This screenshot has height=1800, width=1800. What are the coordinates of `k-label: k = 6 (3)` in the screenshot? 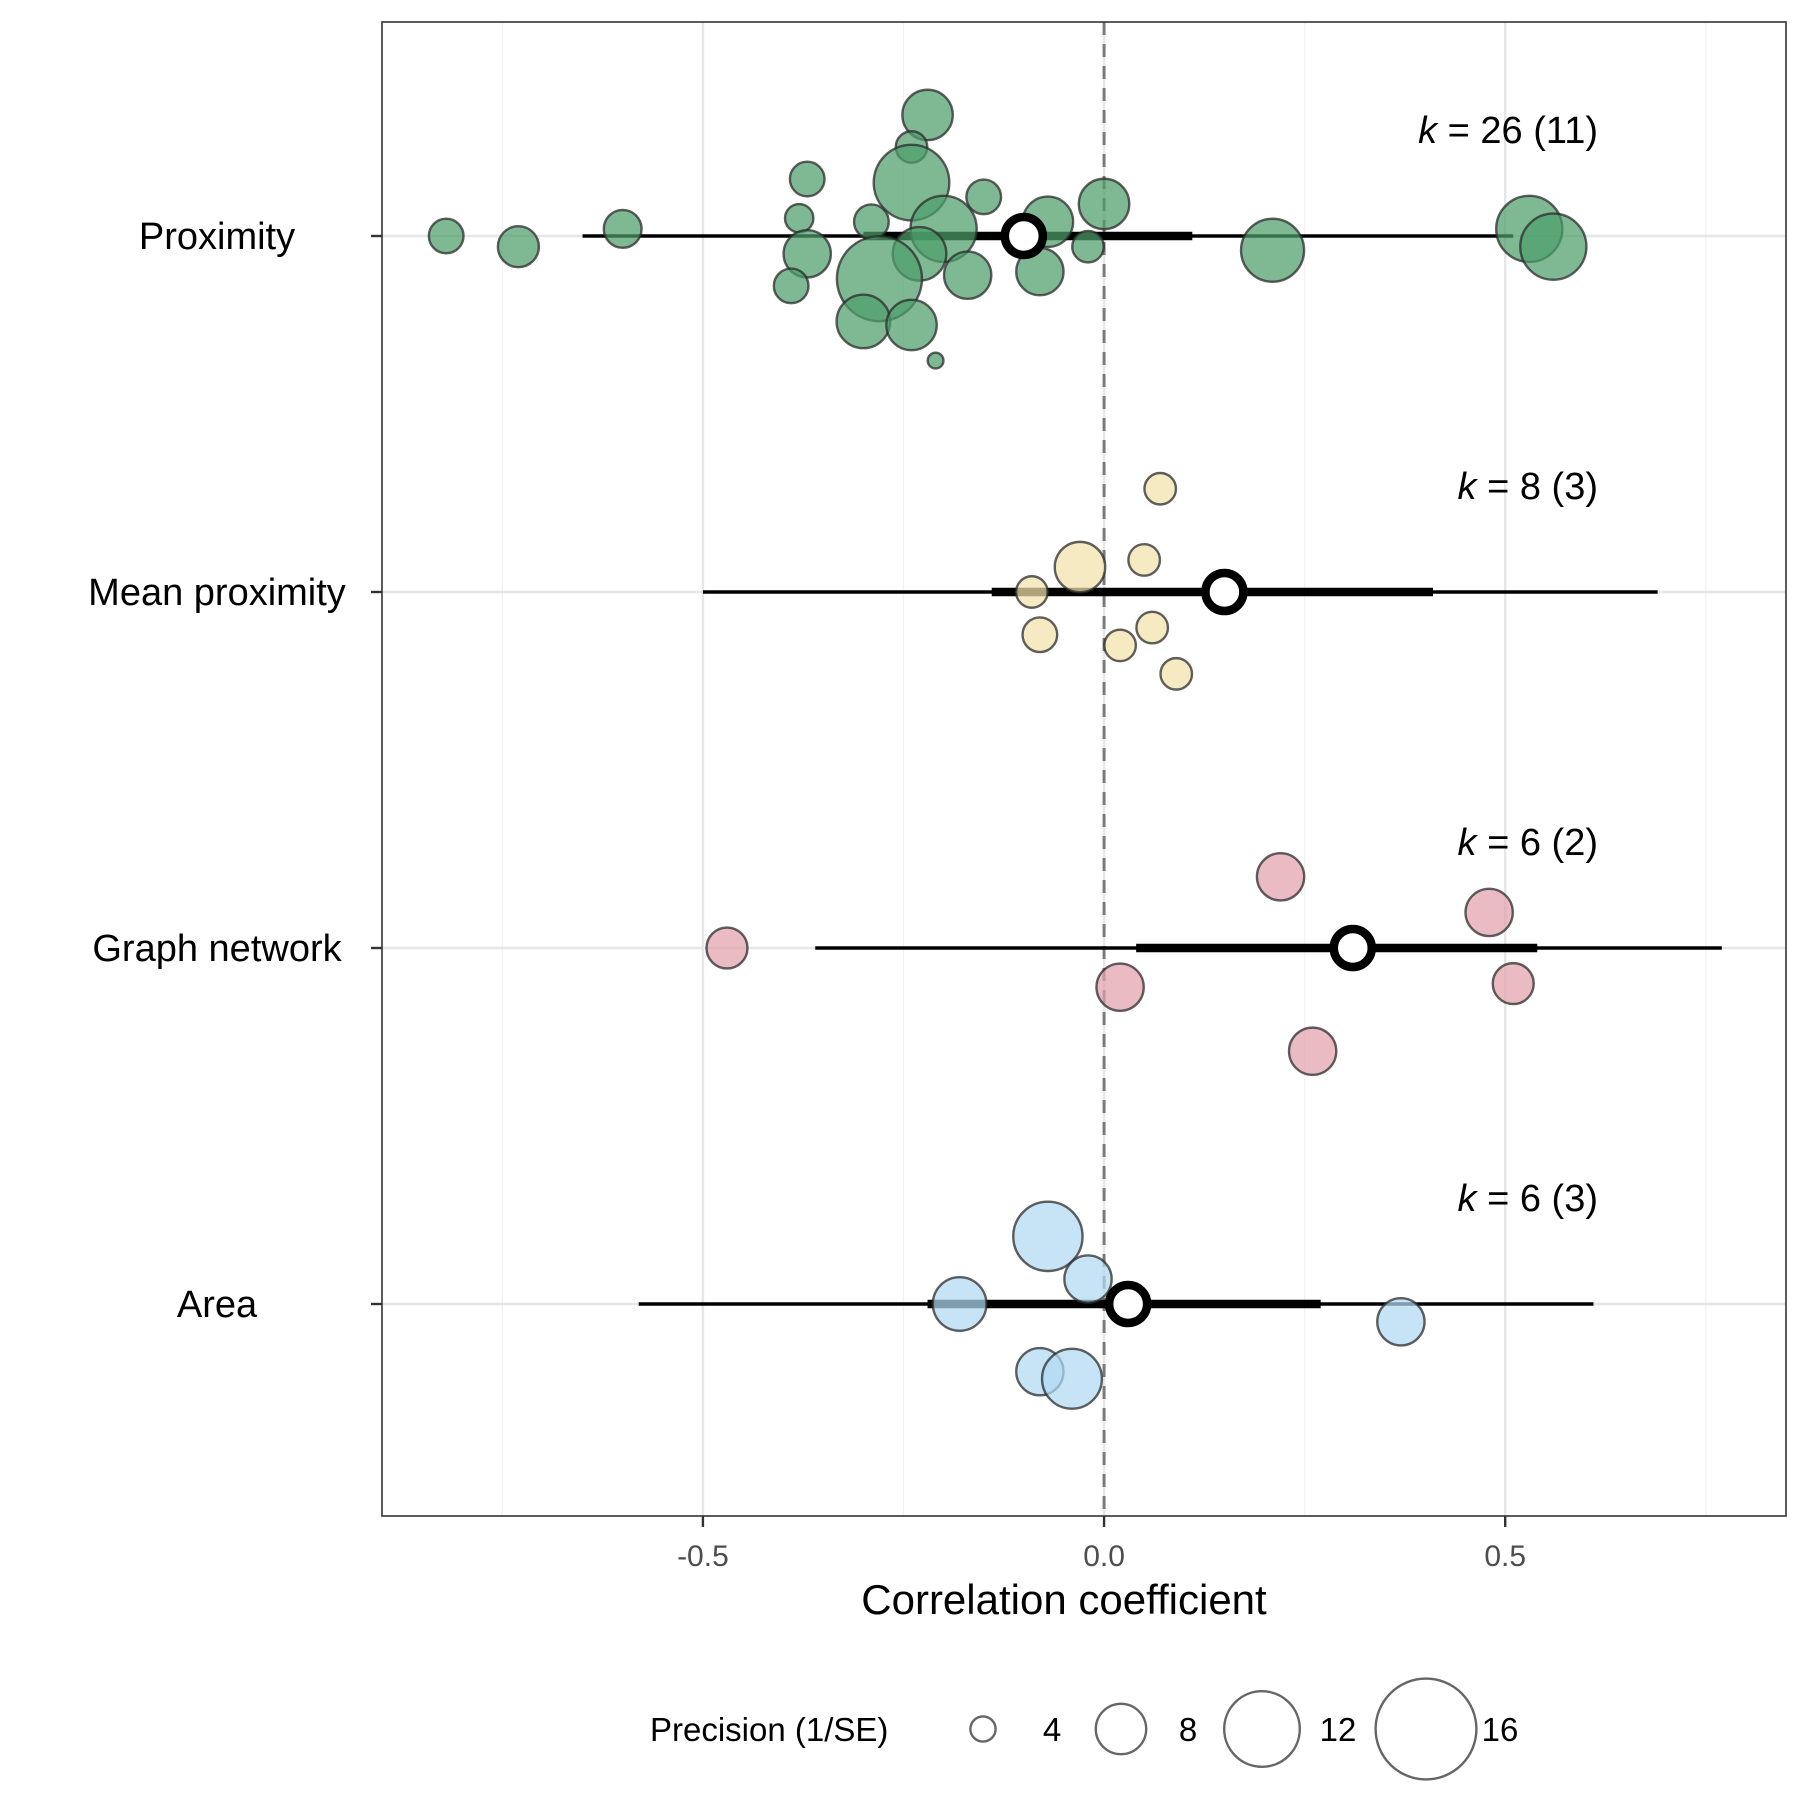 It's located at (1528, 1199).